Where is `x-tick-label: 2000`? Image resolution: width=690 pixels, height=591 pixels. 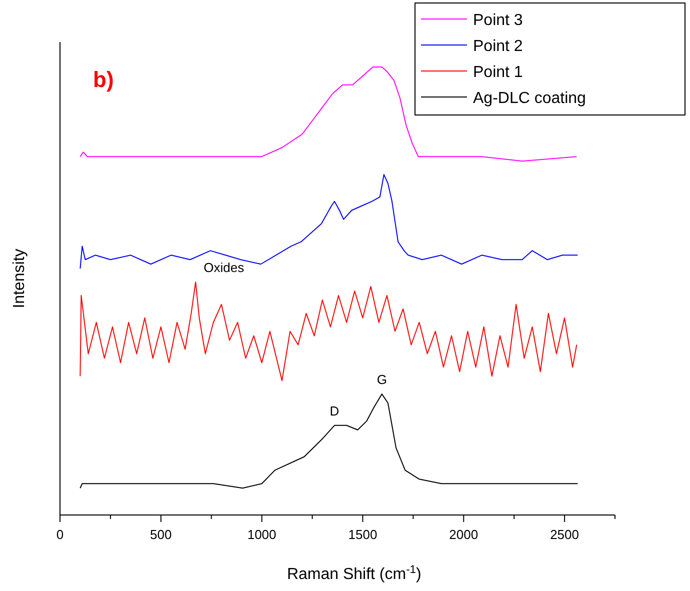 x-tick-label: 2000 is located at coordinates (463, 534).